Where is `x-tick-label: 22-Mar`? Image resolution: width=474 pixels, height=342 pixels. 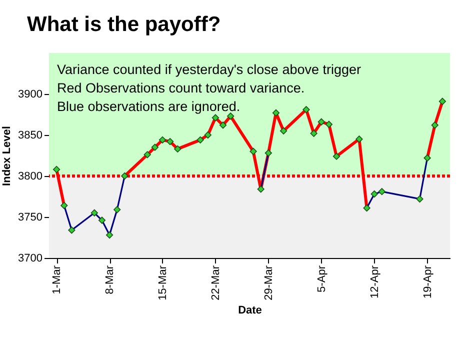 x-tick-label: 22-Mar is located at coordinates (216, 282).